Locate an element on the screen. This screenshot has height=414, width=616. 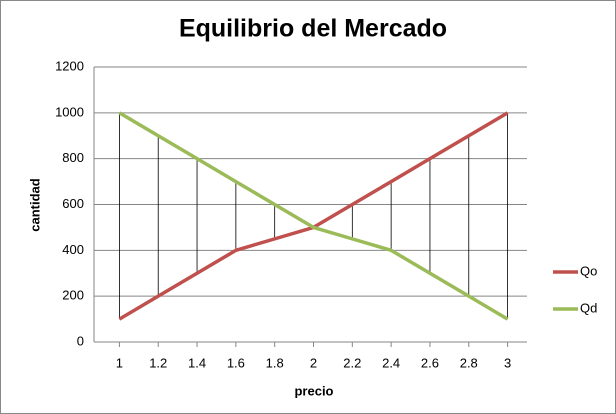
chart-title: Equilibrio del Mercado is located at coordinates (313, 29).